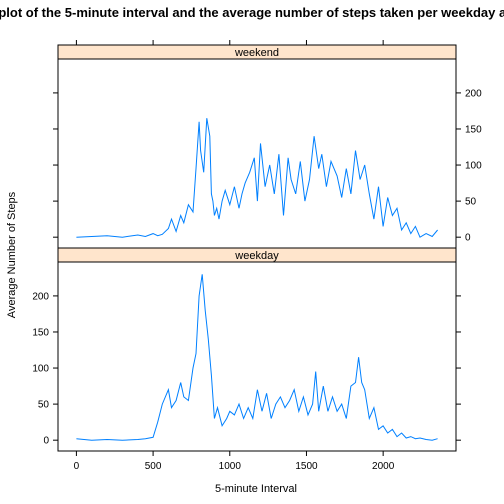  What do you see at coordinates (471, 202) in the screenshot?
I see `y-tick-label-weekend-50: 50` at bounding box center [471, 202].